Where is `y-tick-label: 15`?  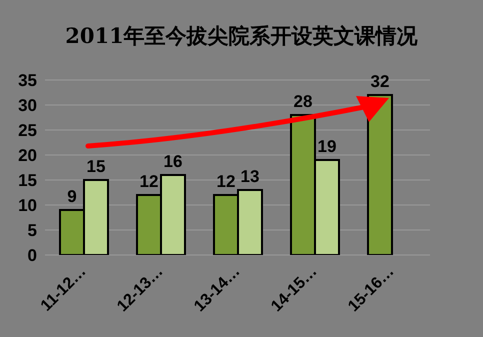
y-tick-label: 15 is located at coordinates (27, 180).